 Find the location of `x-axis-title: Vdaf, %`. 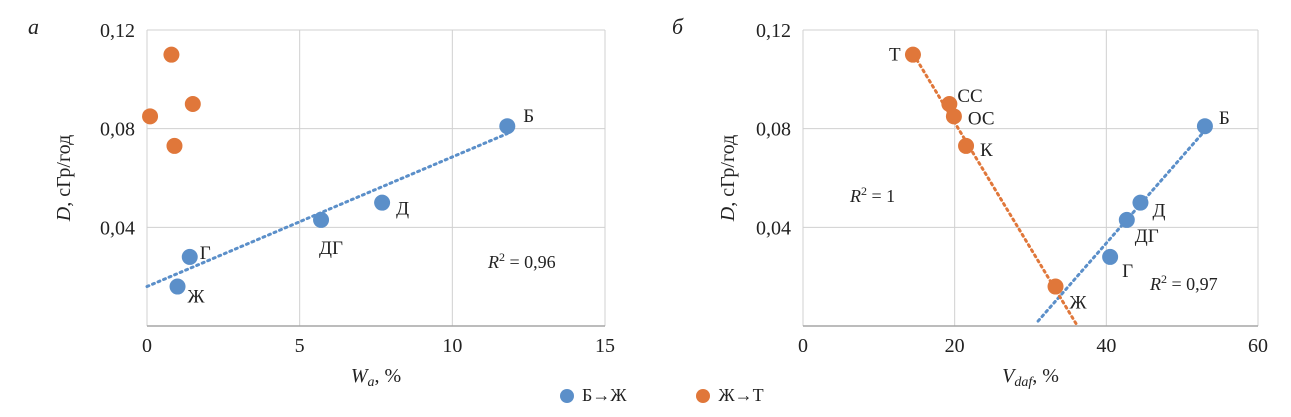

x-axis-title: Vdaf, % is located at coordinates (1030, 377).